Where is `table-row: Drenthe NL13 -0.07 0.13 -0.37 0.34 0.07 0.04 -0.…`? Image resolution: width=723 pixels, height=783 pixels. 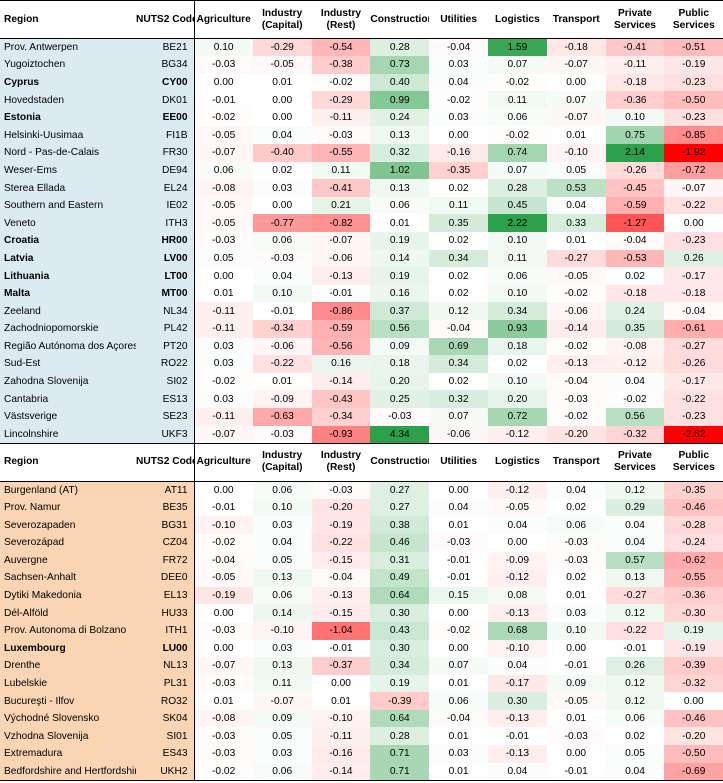
table-row: Drenthe NL13 -0.07 0.13 -0.37 0.34 0.07 0.04 -0.… is located at coordinates (361, 666).